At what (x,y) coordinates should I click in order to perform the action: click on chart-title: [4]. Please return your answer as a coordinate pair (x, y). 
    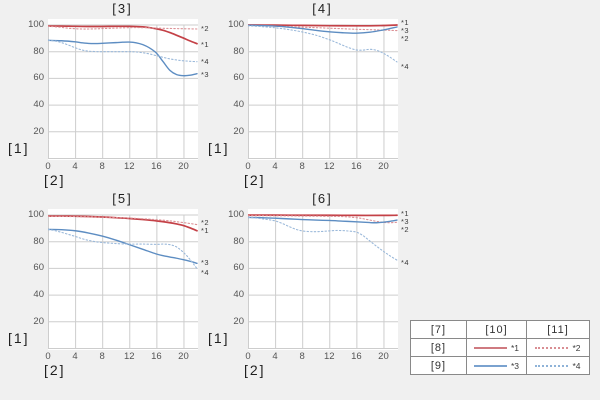
    Looking at the image, I should click on (322, 8).